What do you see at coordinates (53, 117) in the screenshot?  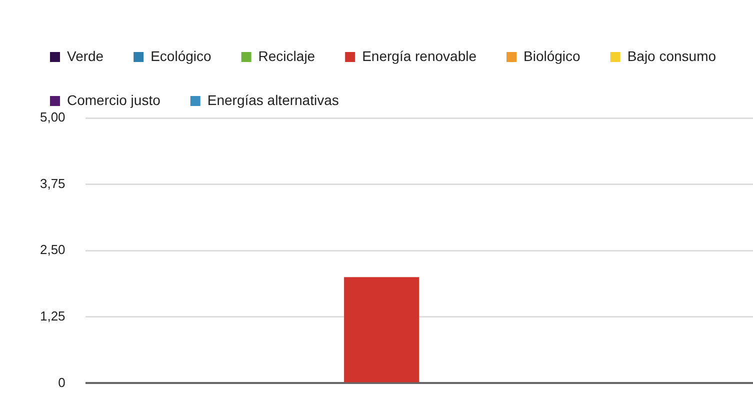 I see `y-tick-label: 5,00` at bounding box center [53, 117].